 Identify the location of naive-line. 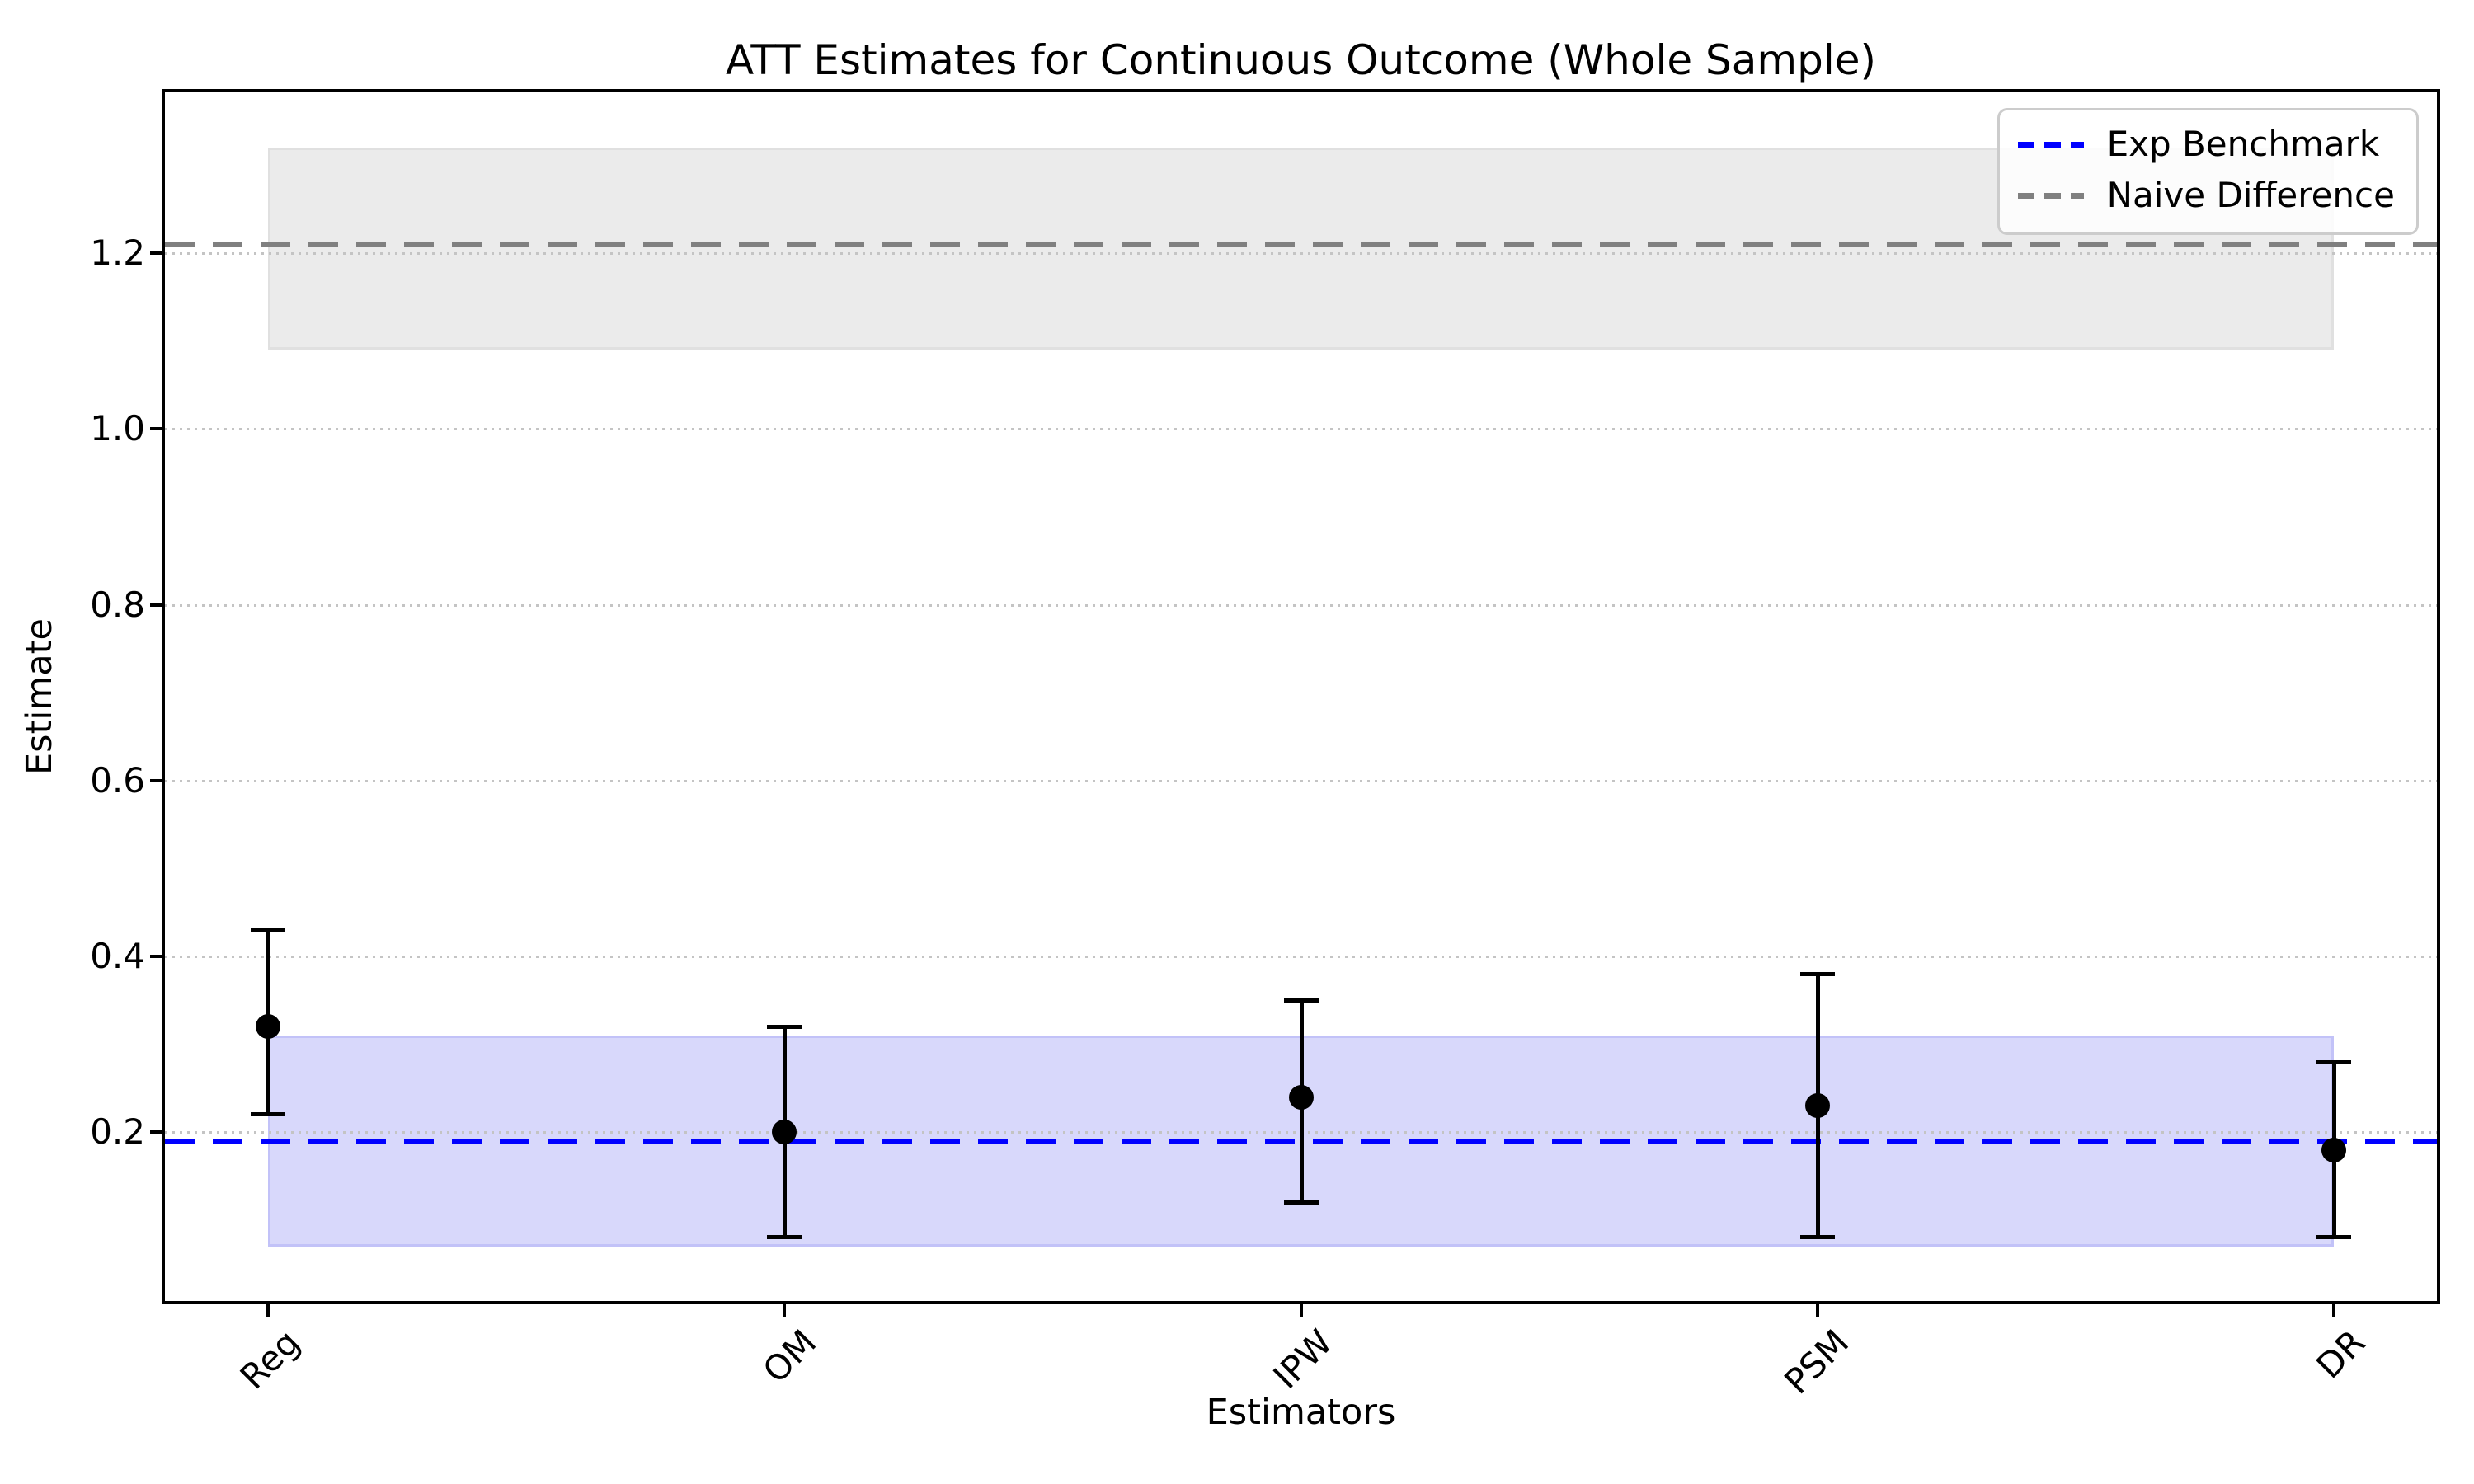
(1301, 245).